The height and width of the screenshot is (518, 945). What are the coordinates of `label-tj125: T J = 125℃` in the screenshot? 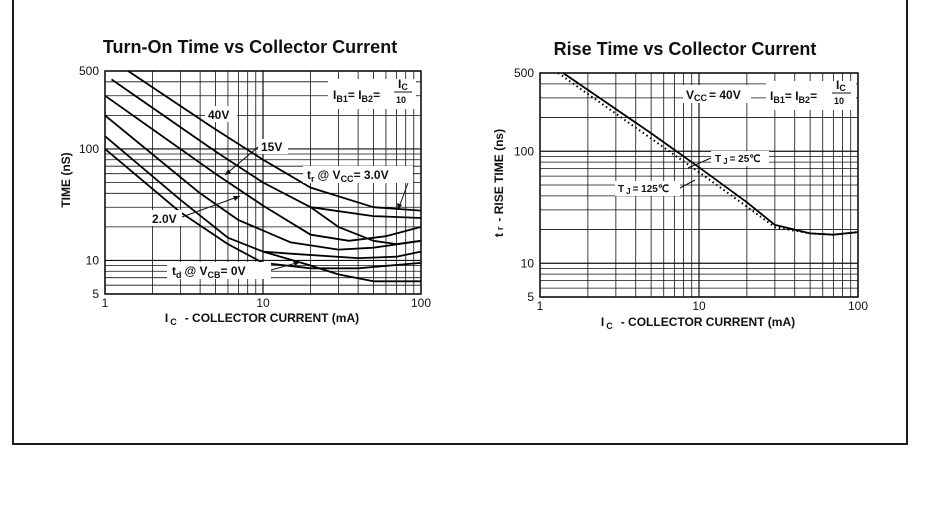 It's located at (643, 190).